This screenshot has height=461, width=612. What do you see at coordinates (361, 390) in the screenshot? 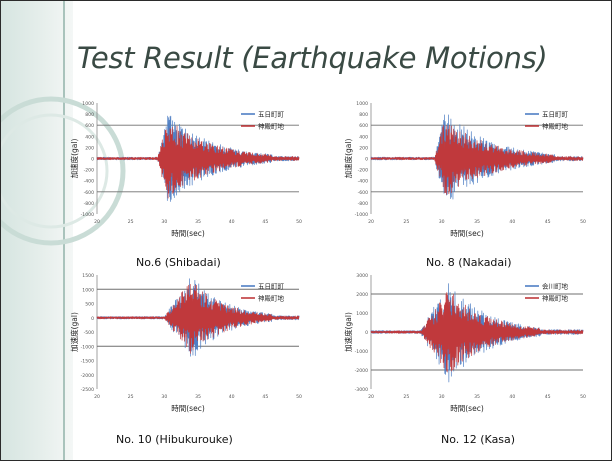
I see `y-tick-label: -3000` at bounding box center [361, 390].